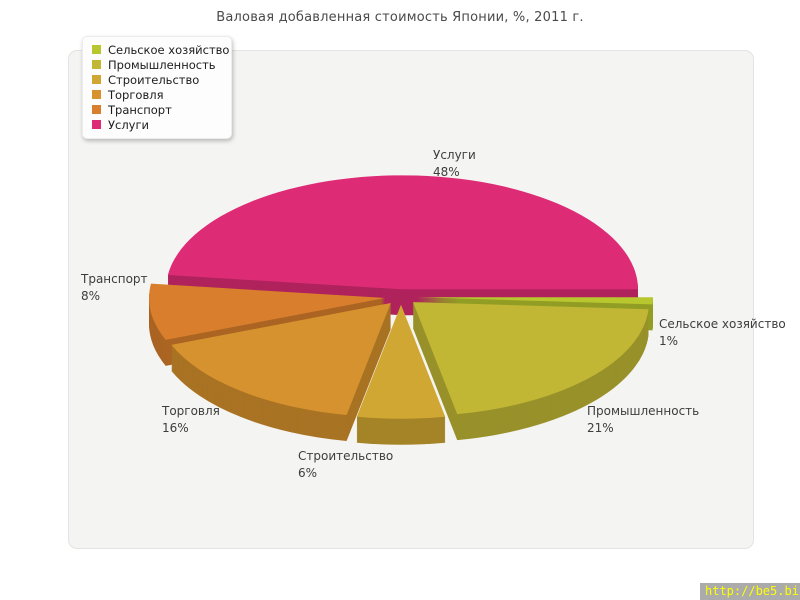 The image size is (800, 600). What do you see at coordinates (154, 79) in the screenshot?
I see `legend-label: Строительство` at bounding box center [154, 79].